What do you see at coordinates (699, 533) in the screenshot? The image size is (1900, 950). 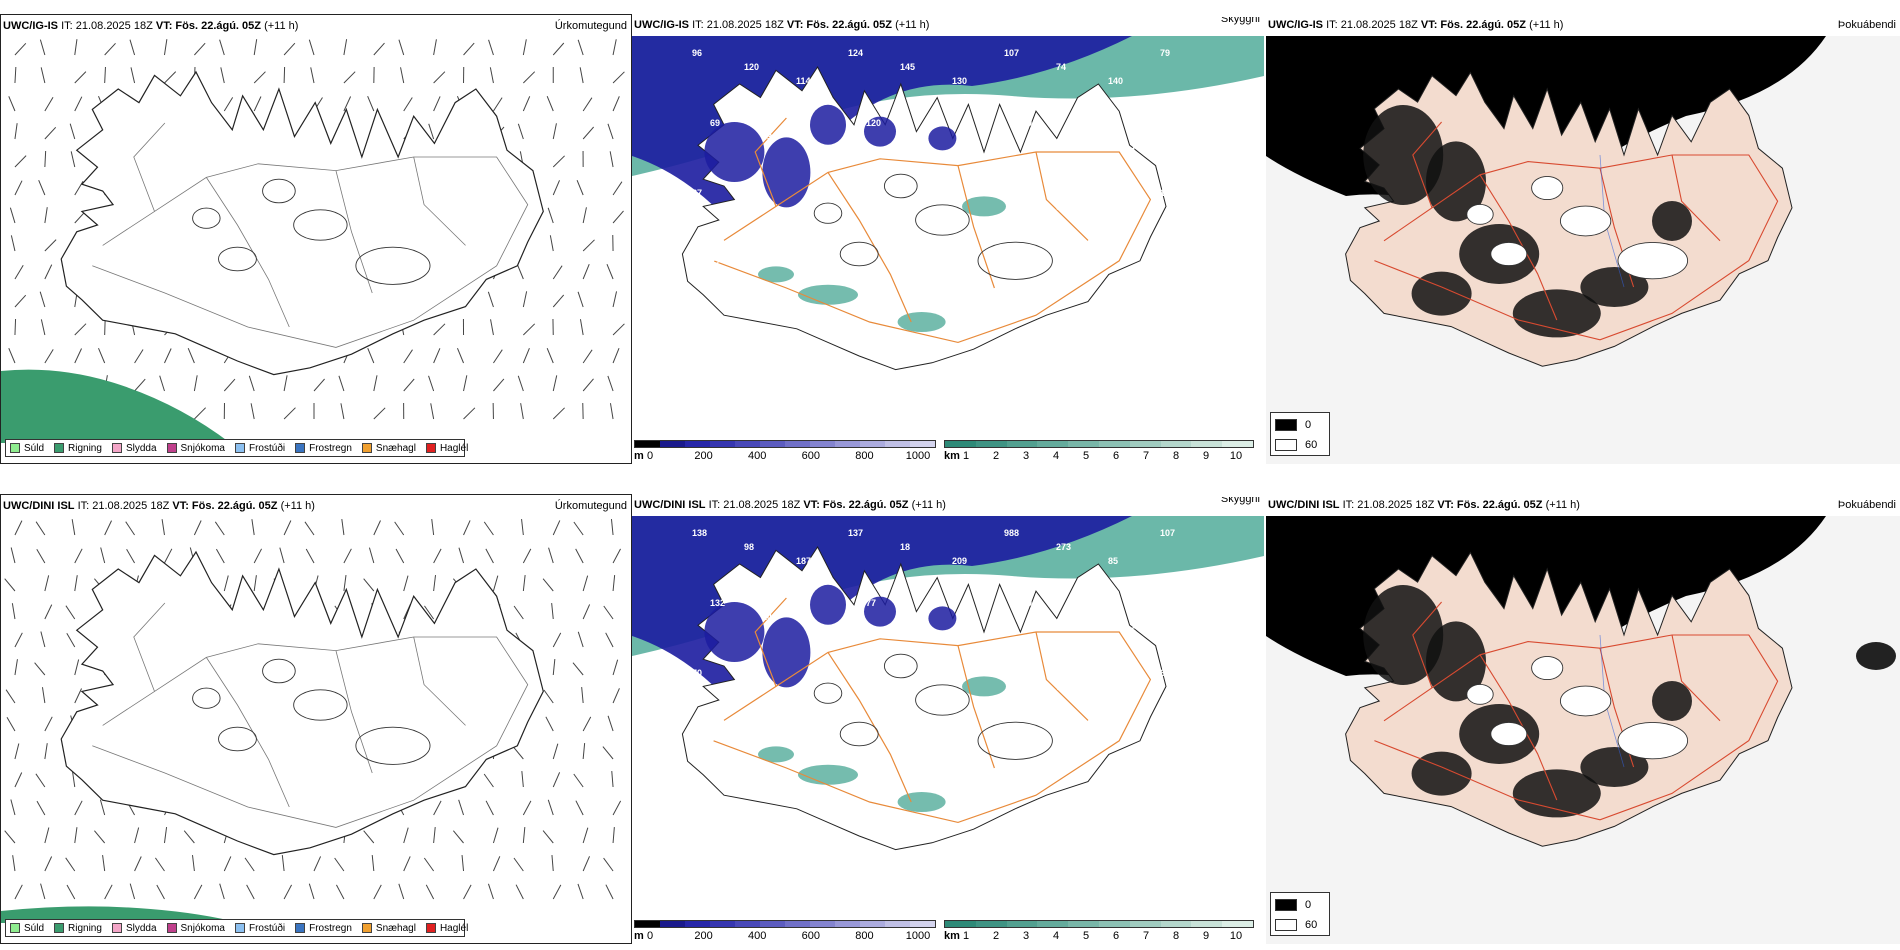 I see `visibility-label: 138` at bounding box center [699, 533].